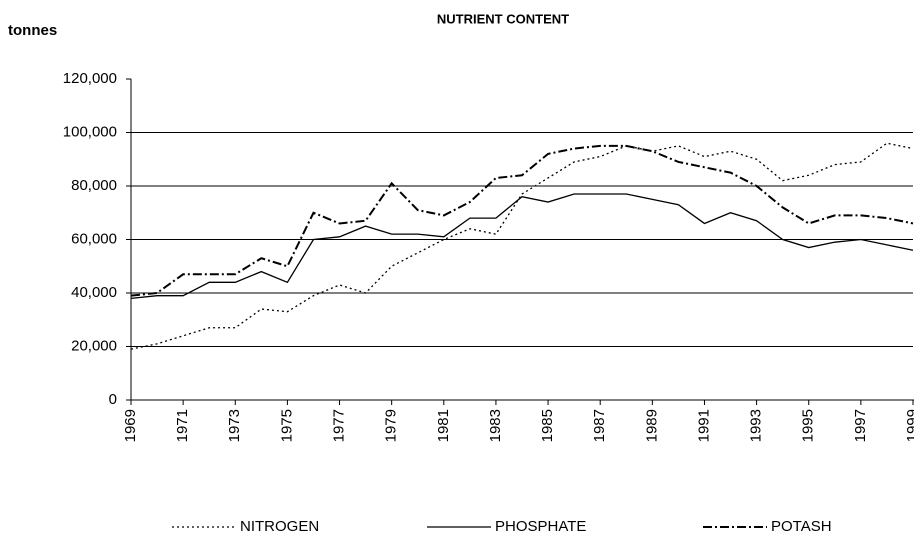 The image size is (914, 537). Describe the element at coordinates (90, 78) in the screenshot. I see `y-tick-label: 120,000` at that location.